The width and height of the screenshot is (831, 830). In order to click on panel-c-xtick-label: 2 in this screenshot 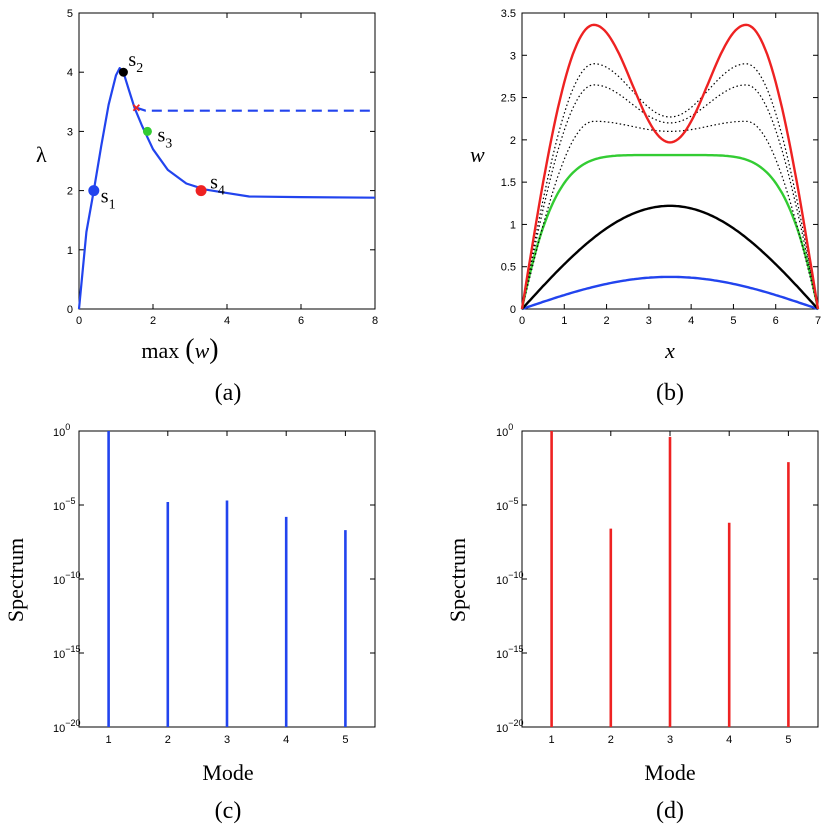, I will do `click(168, 740)`.